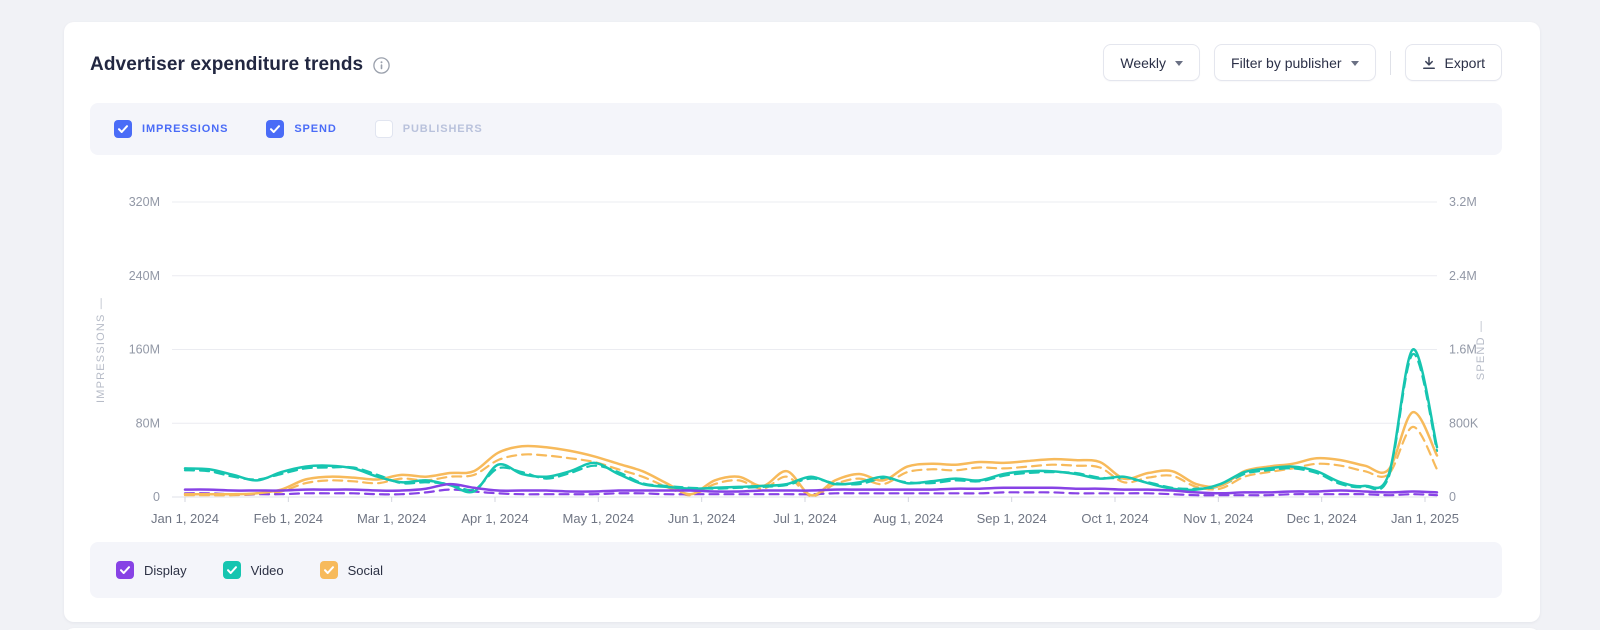 This screenshot has height=630, width=1600. I want to click on display-impressions-line, so click(811, 488).